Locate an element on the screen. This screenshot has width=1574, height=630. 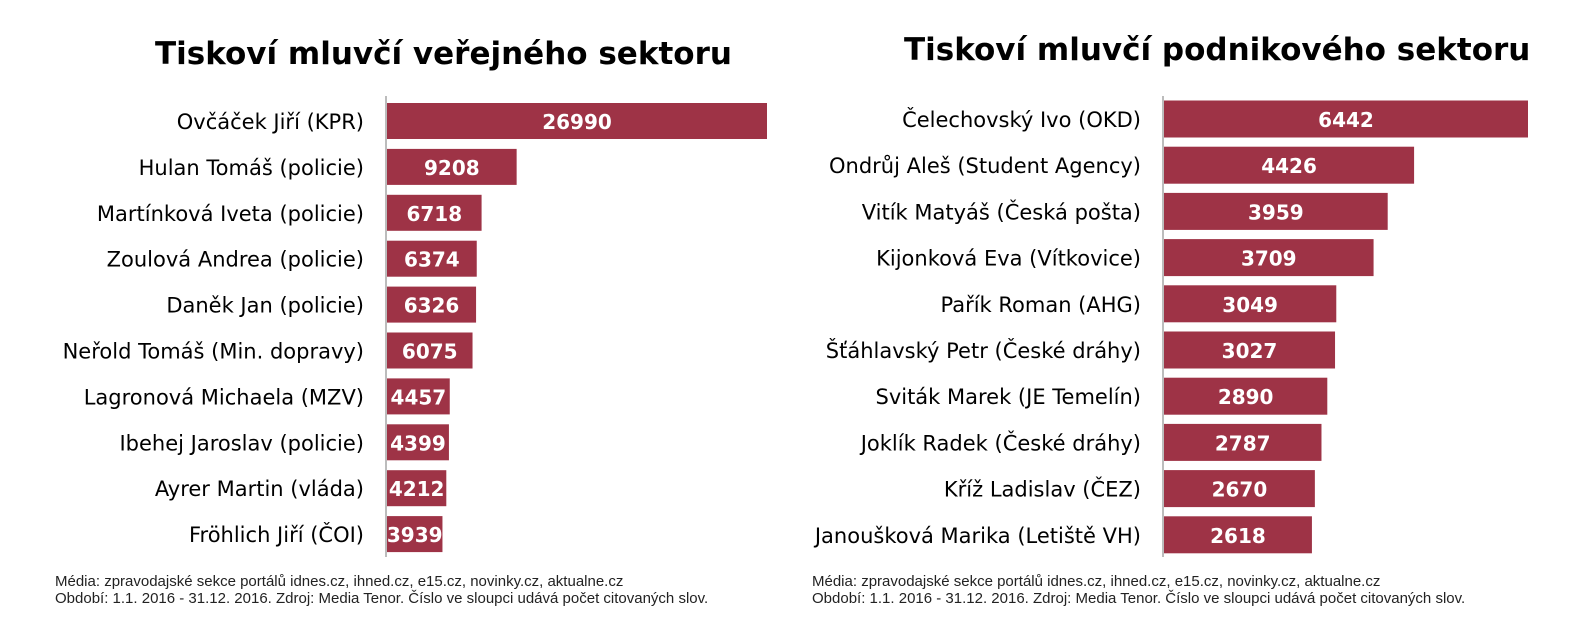
data-label: 3939 is located at coordinates (415, 535).